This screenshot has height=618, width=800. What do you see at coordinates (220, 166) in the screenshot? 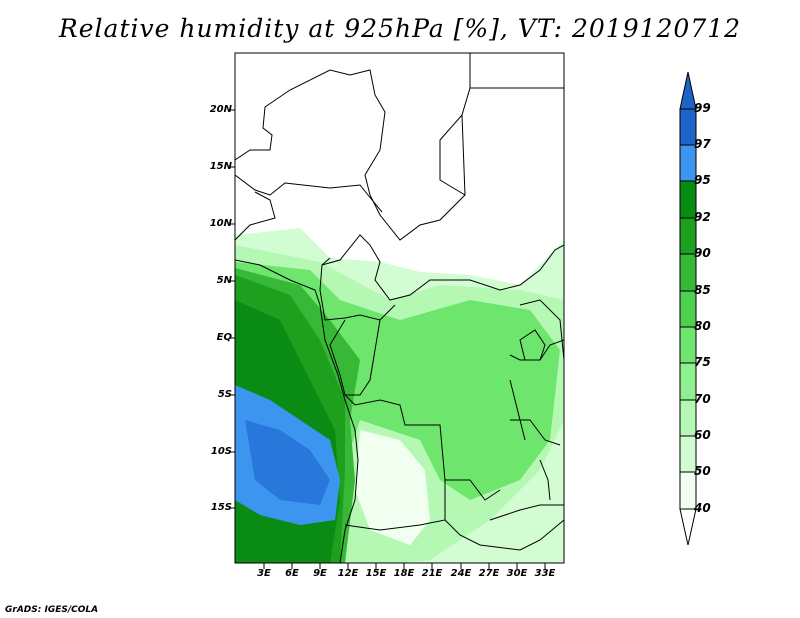
I see `lat-label-15n: 15N` at bounding box center [220, 166].